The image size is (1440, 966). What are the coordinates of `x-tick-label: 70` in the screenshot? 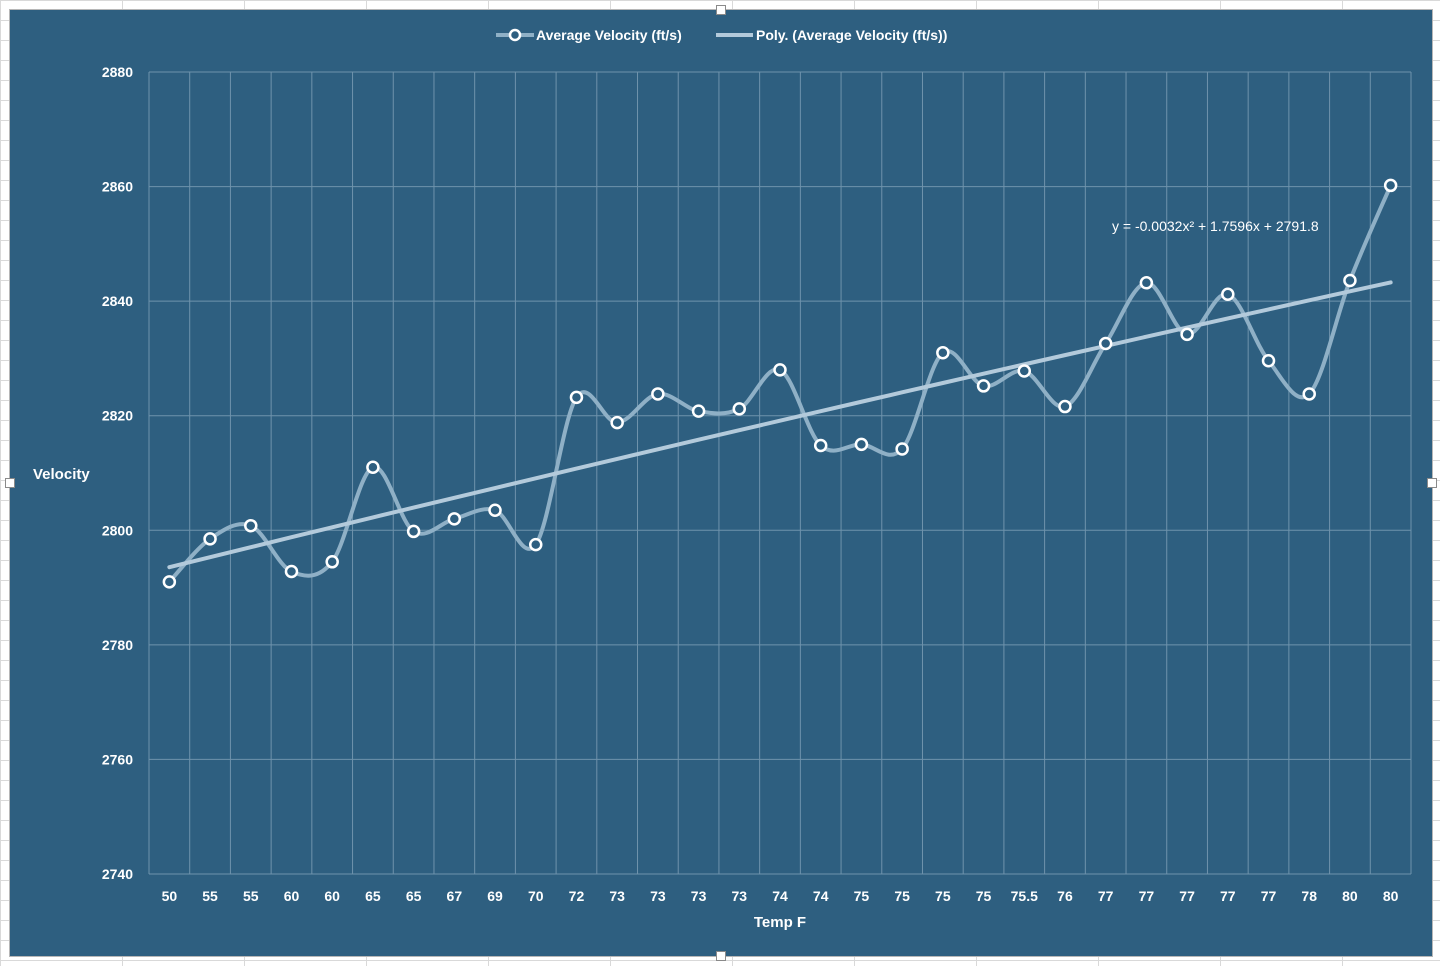 It's located at (536, 896).